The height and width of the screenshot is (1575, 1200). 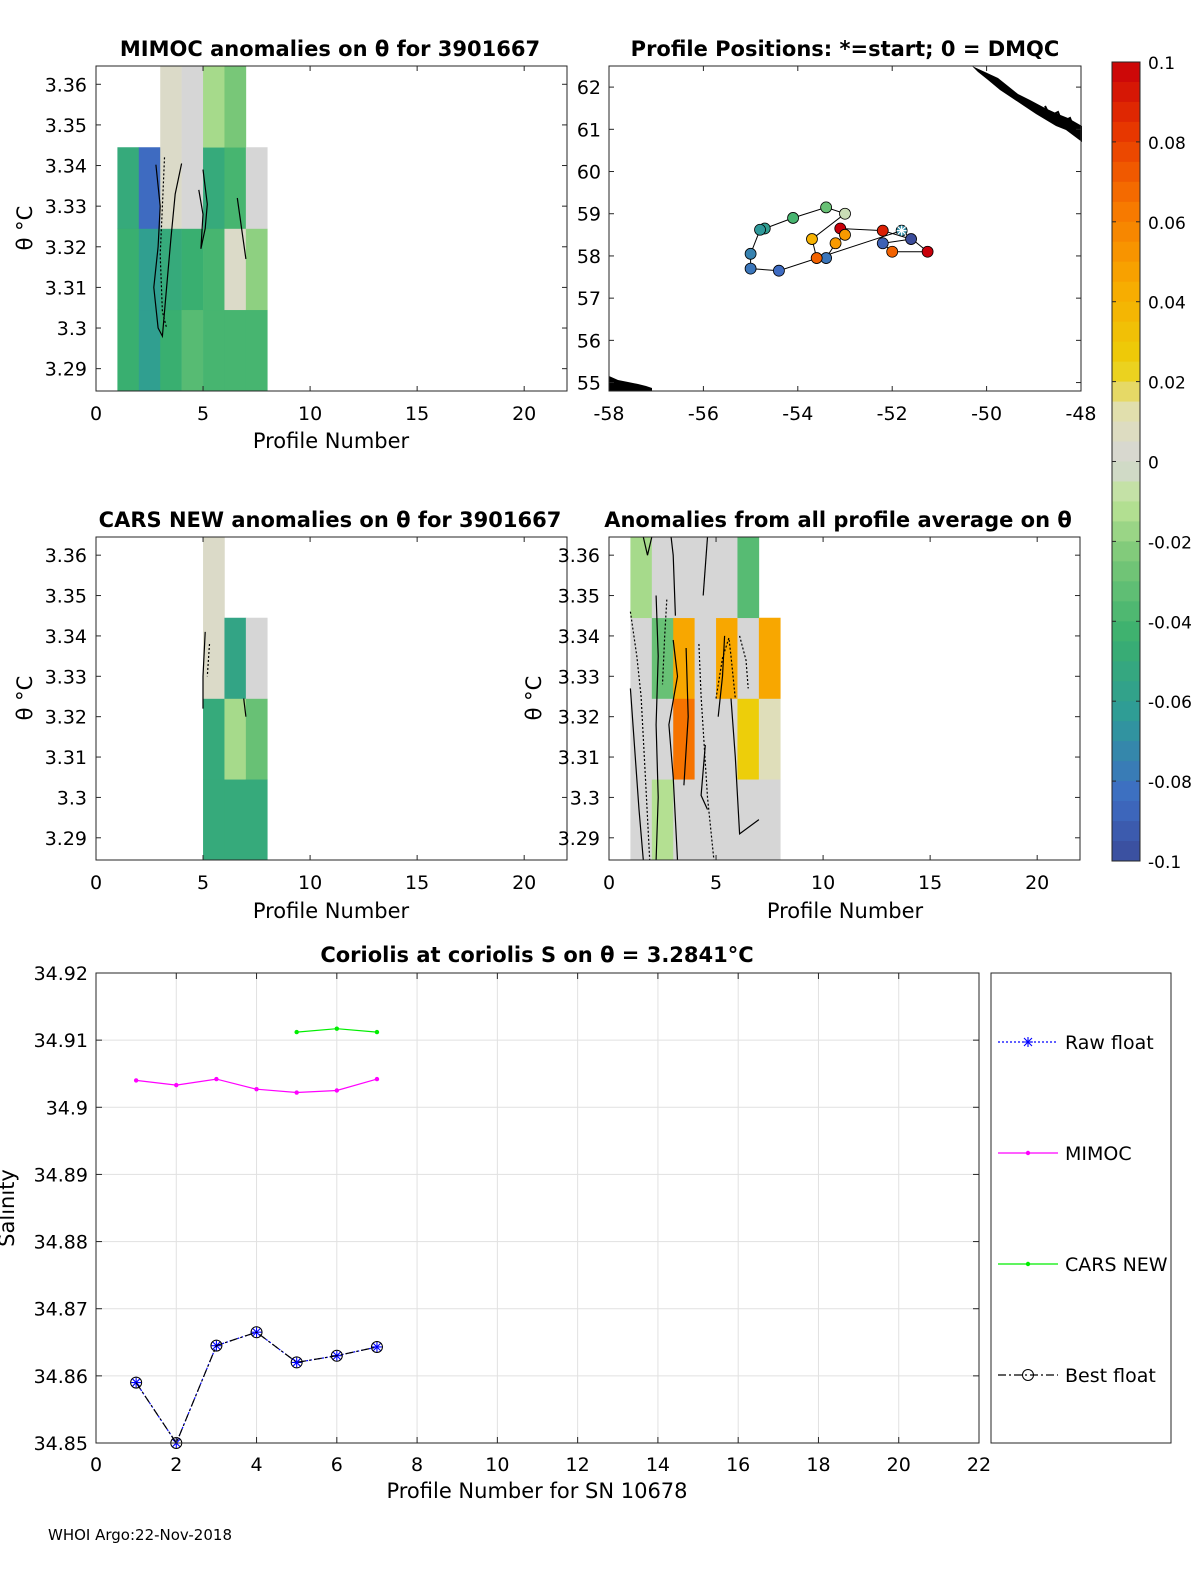 I want to click on colorbar-tick-label: 0.08, so click(x=1167, y=144).